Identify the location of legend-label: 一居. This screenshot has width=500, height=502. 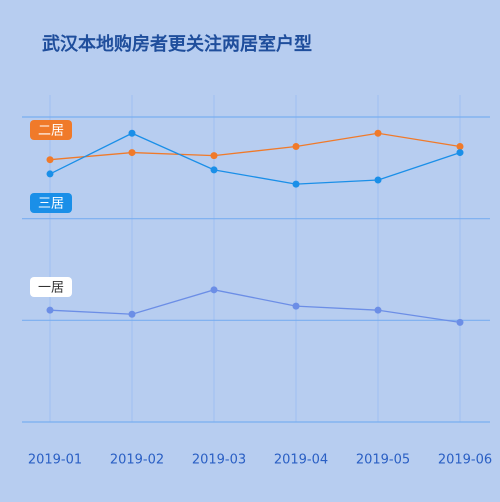
(51, 288).